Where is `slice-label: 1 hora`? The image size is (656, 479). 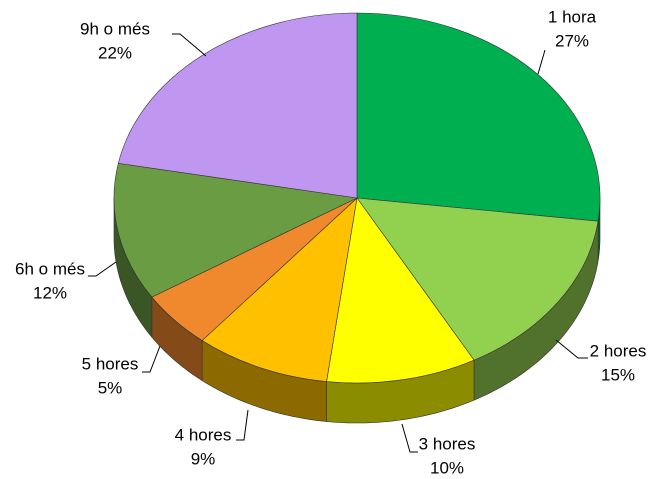
slice-label: 1 hora is located at coordinates (572, 16).